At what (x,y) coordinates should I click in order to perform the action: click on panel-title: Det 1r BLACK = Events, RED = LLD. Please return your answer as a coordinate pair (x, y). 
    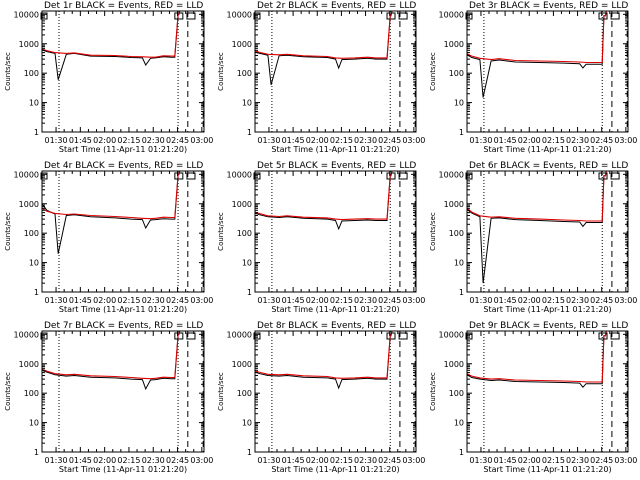
    Looking at the image, I should click on (123, 6).